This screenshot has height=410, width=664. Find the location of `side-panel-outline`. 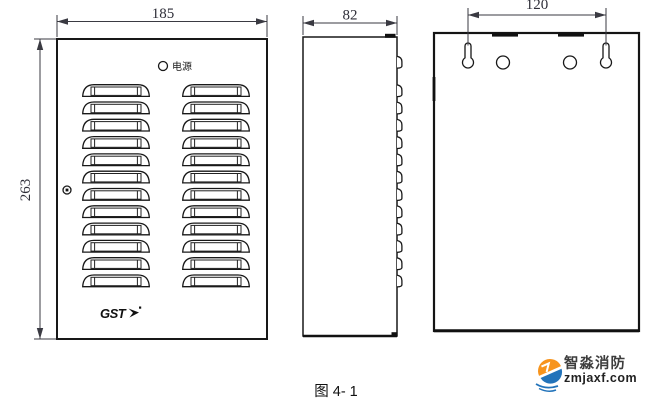

side-panel-outline is located at coordinates (350, 186).